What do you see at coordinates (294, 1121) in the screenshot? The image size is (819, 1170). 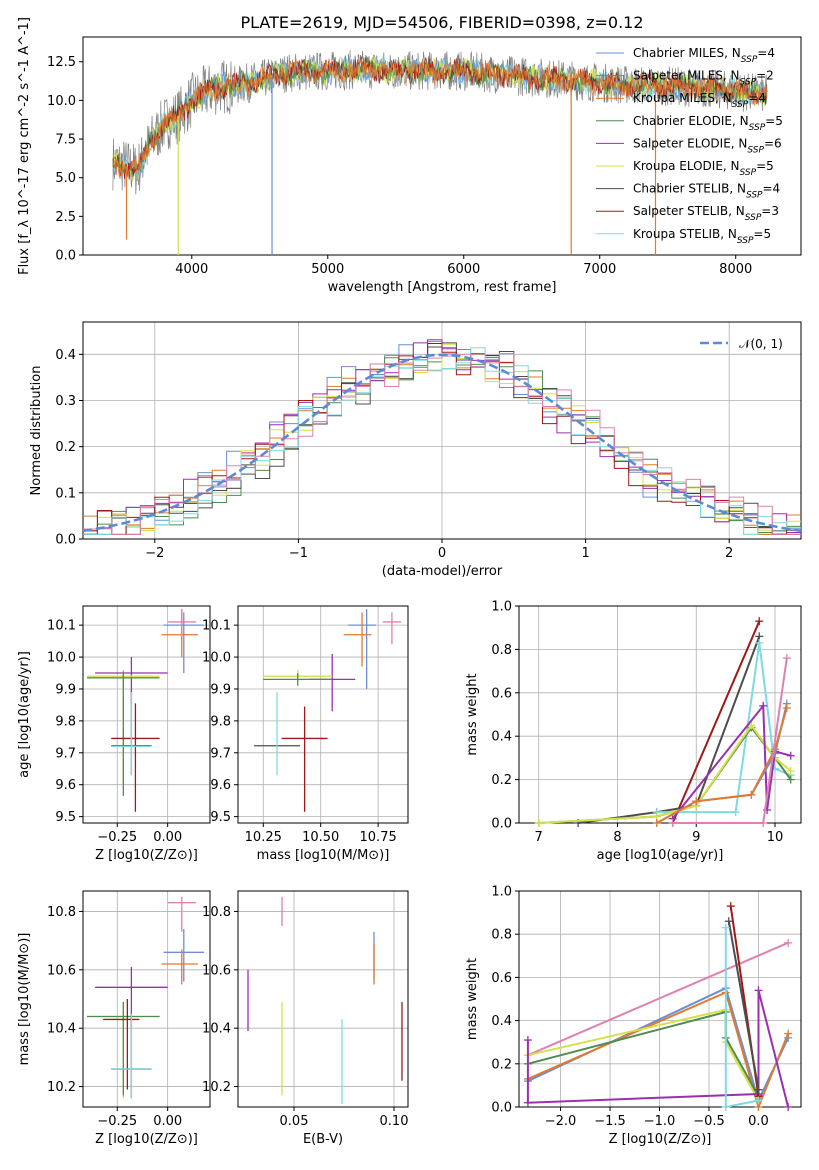 I see `x-tick-label: 0.05` at bounding box center [294, 1121].